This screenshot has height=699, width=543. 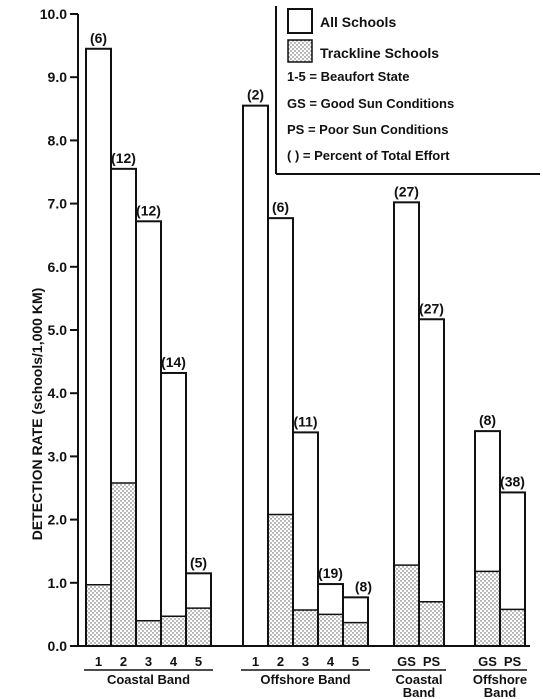 What do you see at coordinates (58, 77) in the screenshot?
I see `y-tick-label: 9.0` at bounding box center [58, 77].